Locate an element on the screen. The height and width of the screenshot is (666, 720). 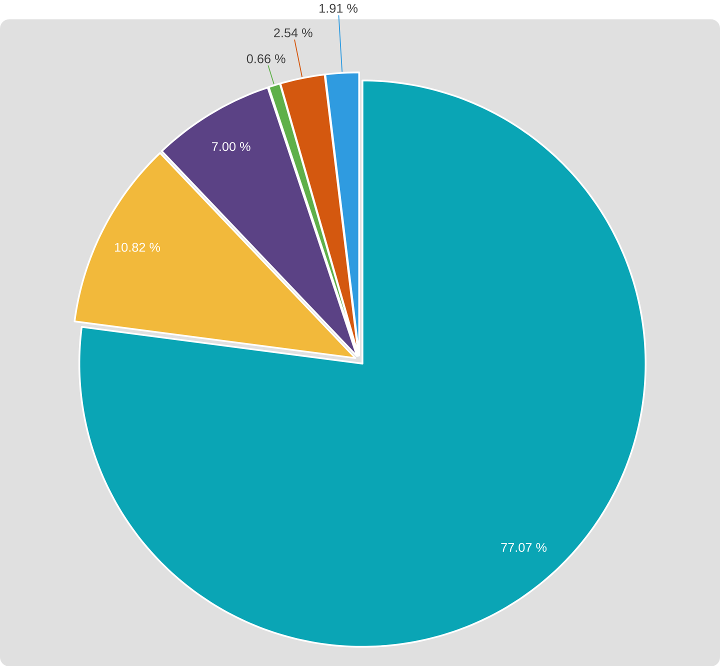
data-label: 7.00 % is located at coordinates (231, 146).